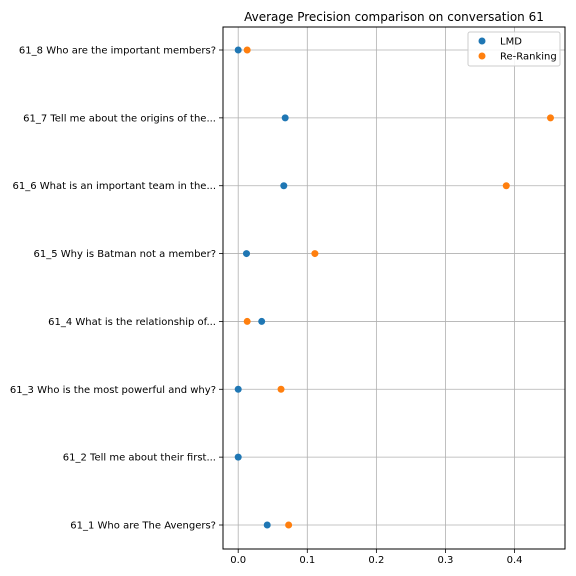  What do you see at coordinates (125, 254) in the screenshot?
I see `y-tick-label: 61_5 Why is Batman not a member?` at bounding box center [125, 254].